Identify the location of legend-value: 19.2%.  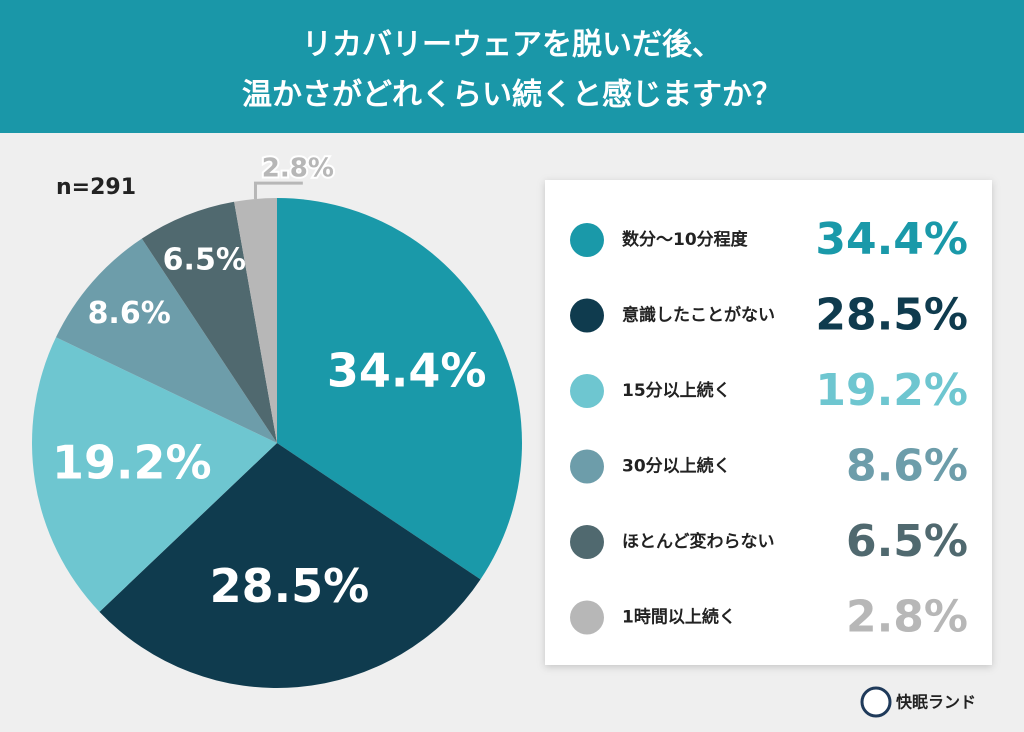
(891, 390).